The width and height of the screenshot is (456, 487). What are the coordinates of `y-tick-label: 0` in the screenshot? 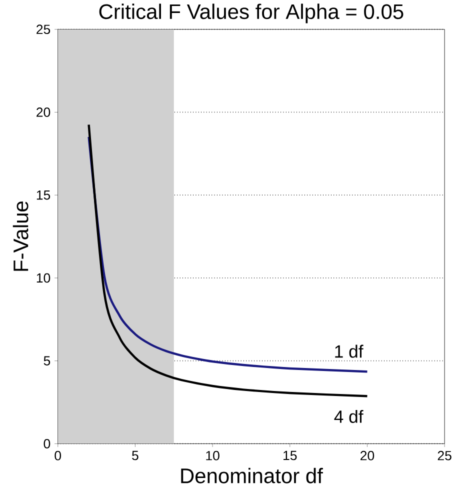 It's located at (47, 443).